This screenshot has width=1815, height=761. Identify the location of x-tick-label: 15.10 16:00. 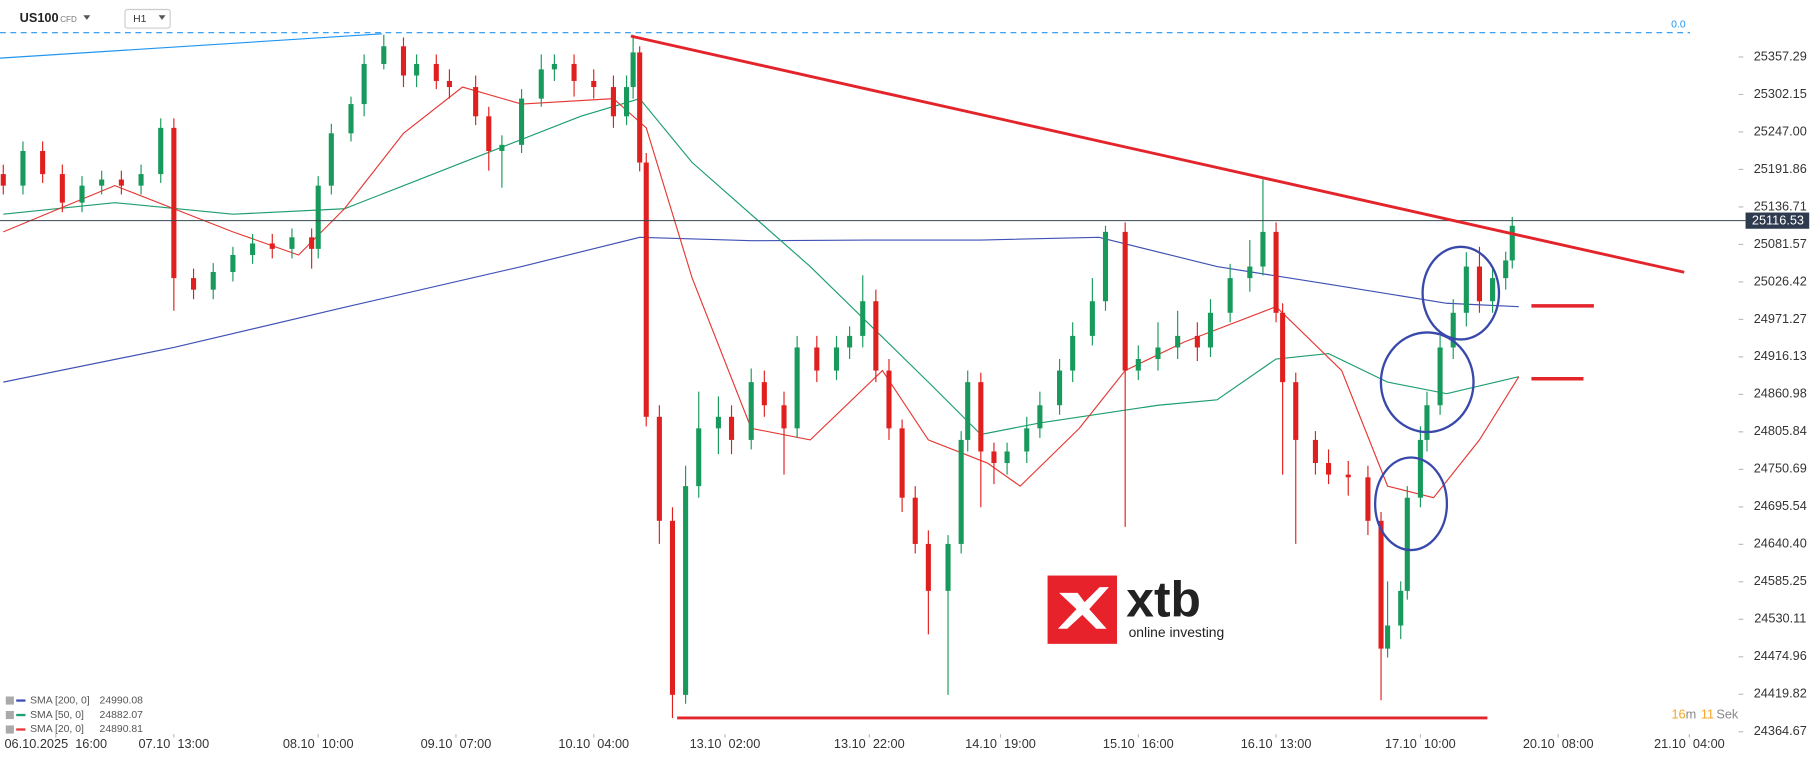
(1138, 743).